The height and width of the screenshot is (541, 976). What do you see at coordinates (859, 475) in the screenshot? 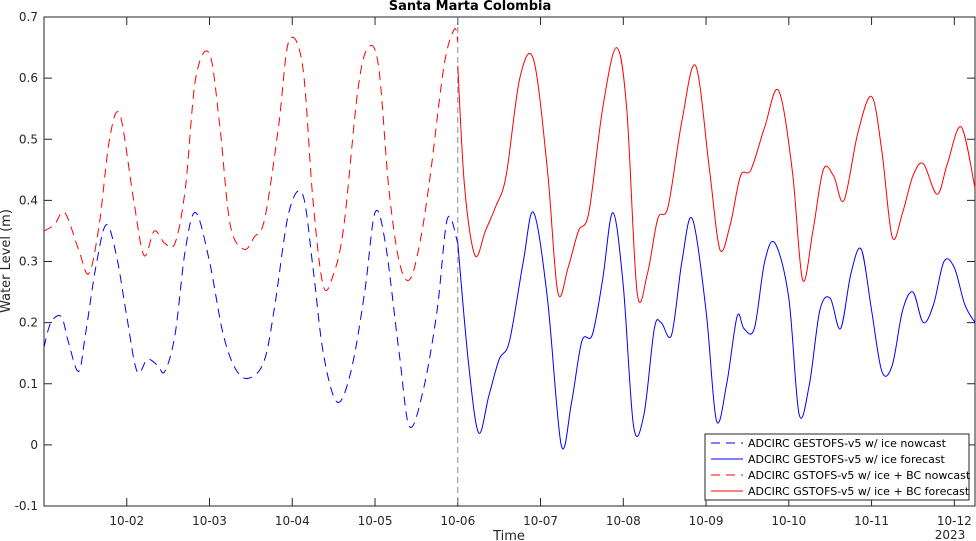
I see `legend-entry: ADCIRC GSTOFS-v5 w/ ice + BC nowcast` at bounding box center [859, 475].